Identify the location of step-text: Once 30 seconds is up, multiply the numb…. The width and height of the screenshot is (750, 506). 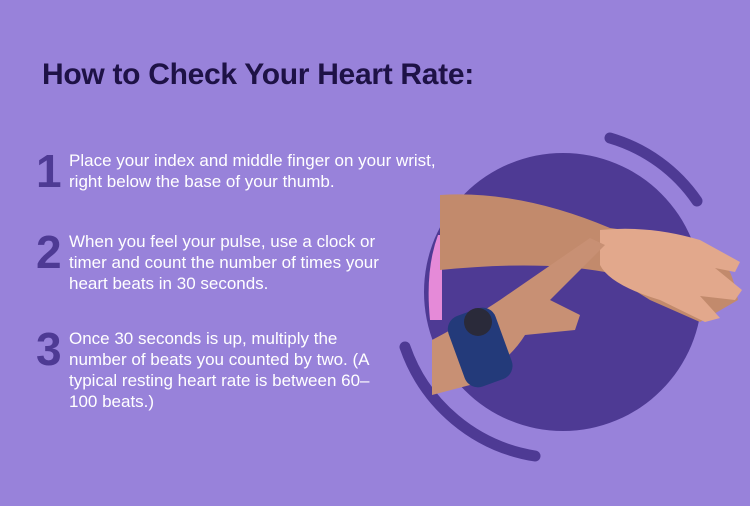
(219, 370).